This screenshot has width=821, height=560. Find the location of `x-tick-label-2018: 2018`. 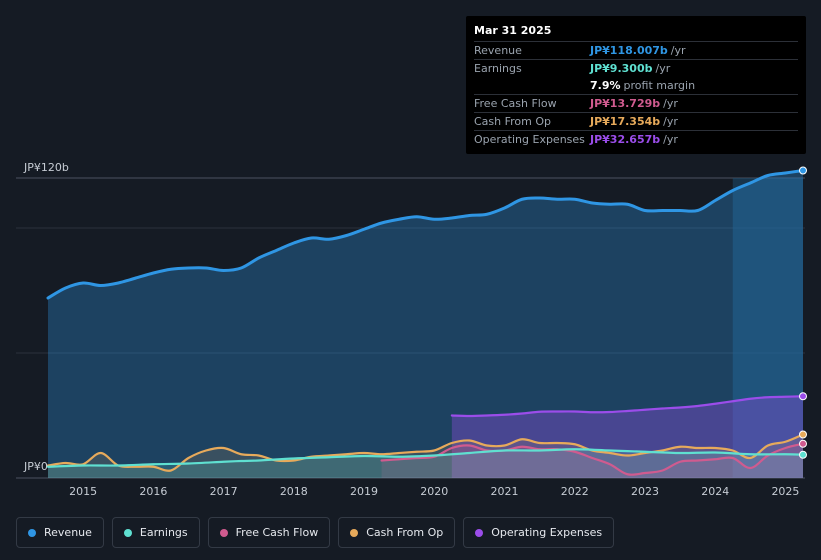

x-tick-label-2018: 2018 is located at coordinates (294, 491).